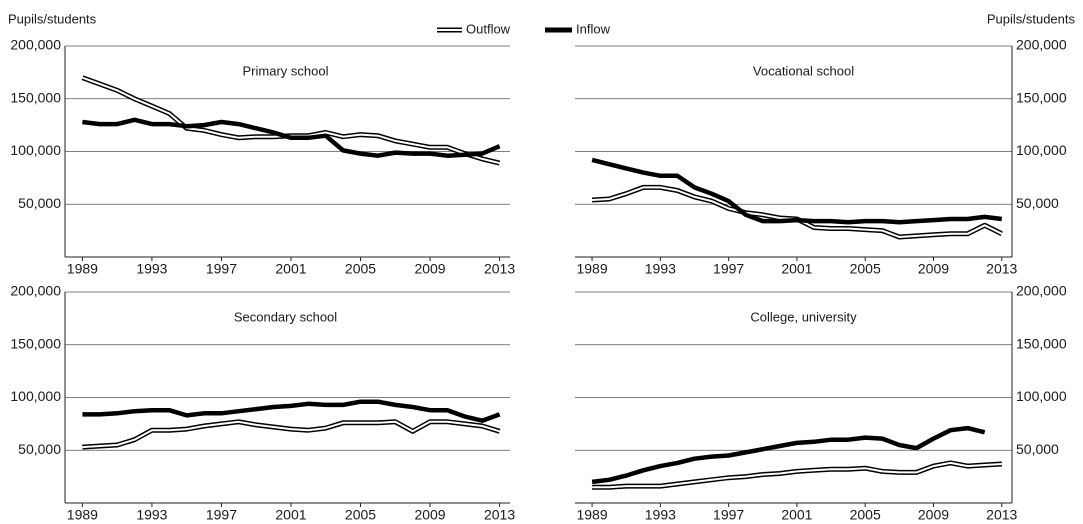 This screenshot has height=524, width=1083. What do you see at coordinates (488, 28) in the screenshot?
I see `legend-label: Outflow` at bounding box center [488, 28].